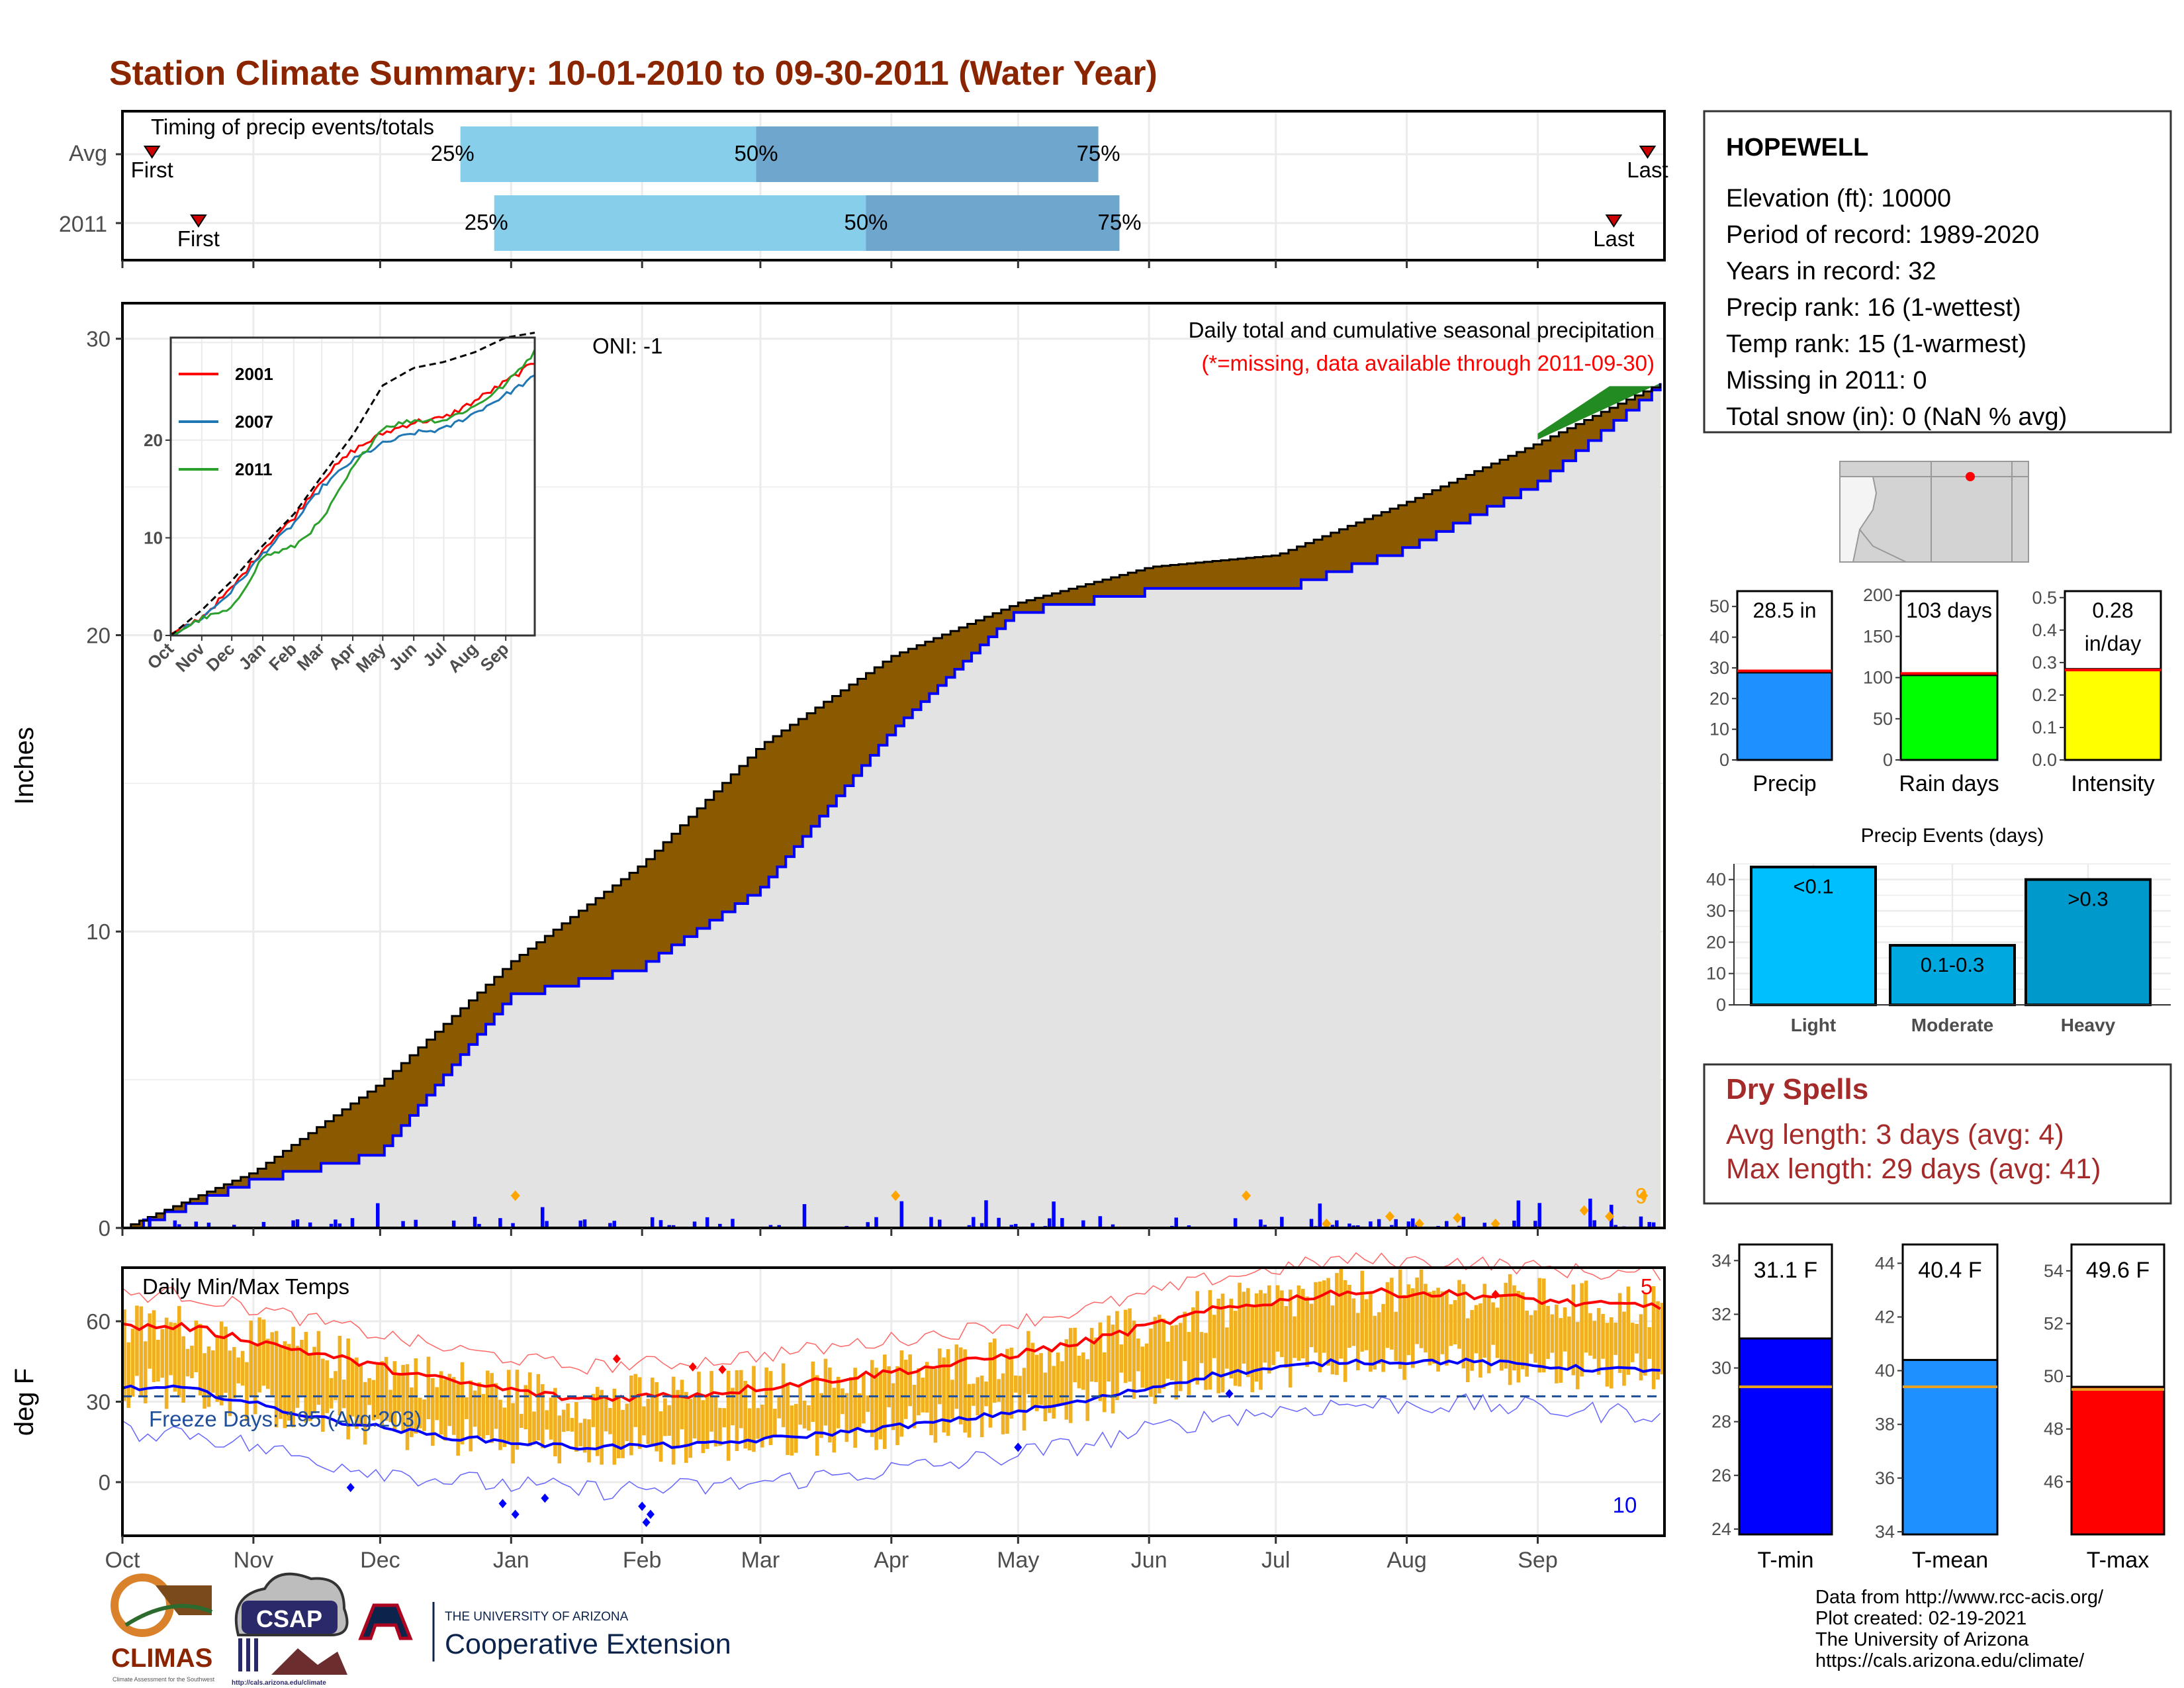 The width and height of the screenshot is (2184, 1688). Describe the element at coordinates (1784, 783) in the screenshot. I see `precip-stat-label: Precip` at that location.